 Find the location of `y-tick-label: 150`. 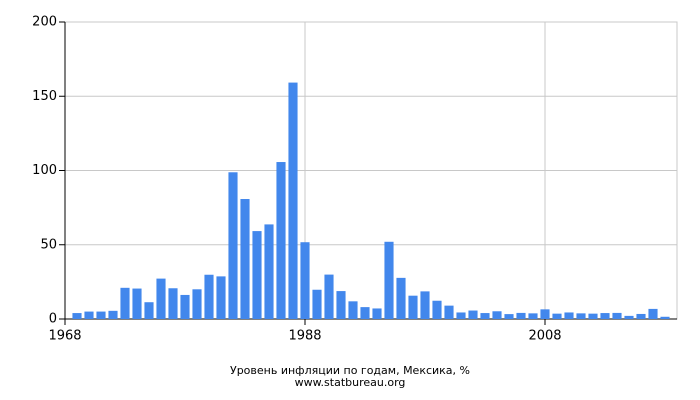

y-tick-label: 150 is located at coordinates (44, 96).